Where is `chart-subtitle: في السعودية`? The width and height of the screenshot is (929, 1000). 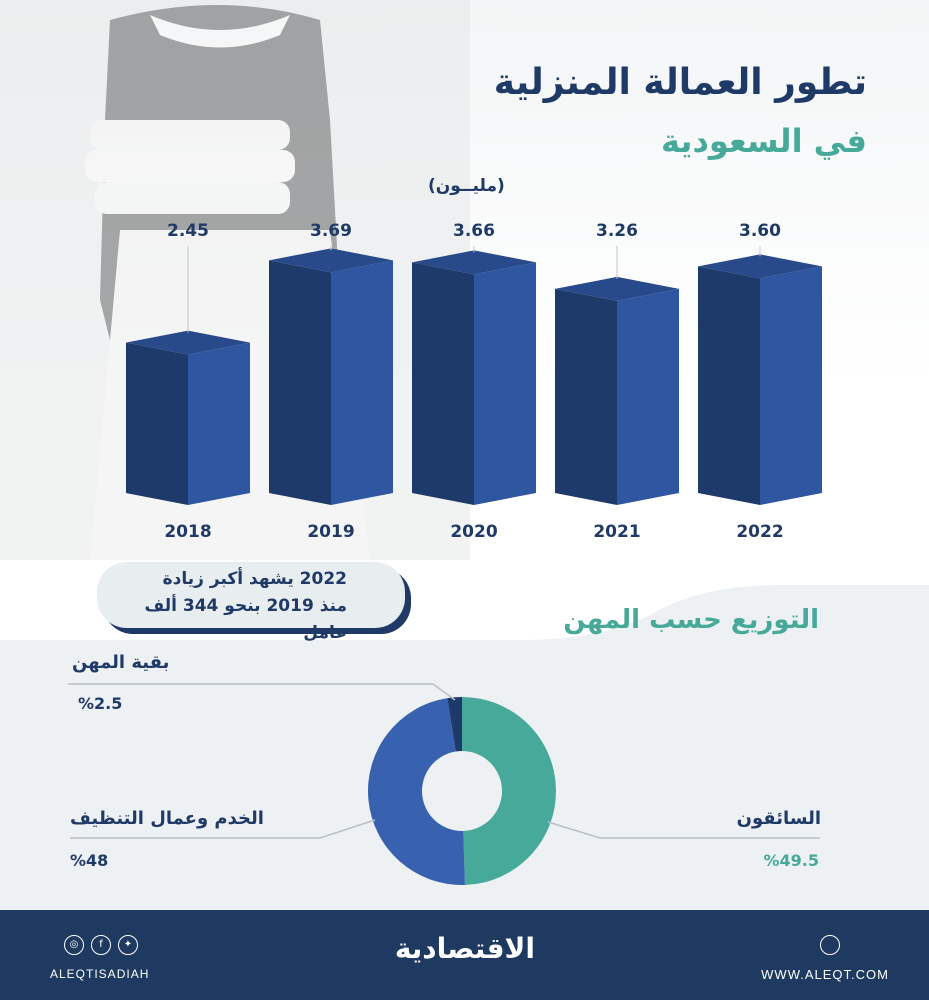 chart-subtitle: في السعودية is located at coordinates (764, 141).